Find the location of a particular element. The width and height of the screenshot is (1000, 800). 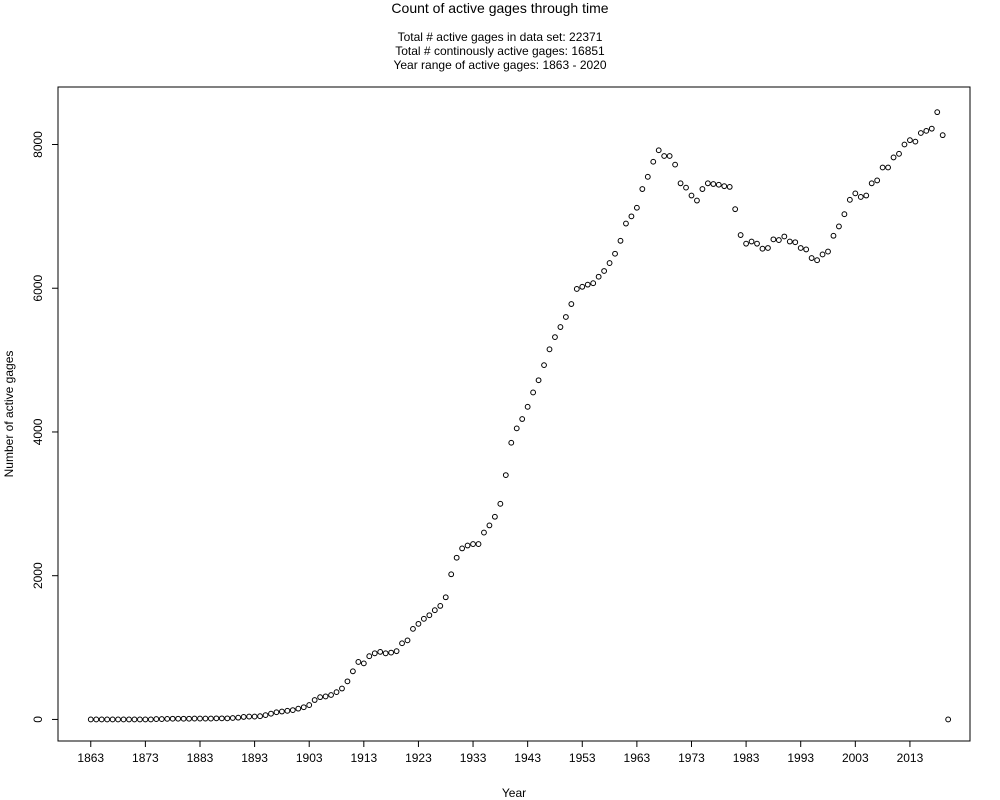

subtitle-line-2: Total # continously active gages: 16851 is located at coordinates (500, 51).